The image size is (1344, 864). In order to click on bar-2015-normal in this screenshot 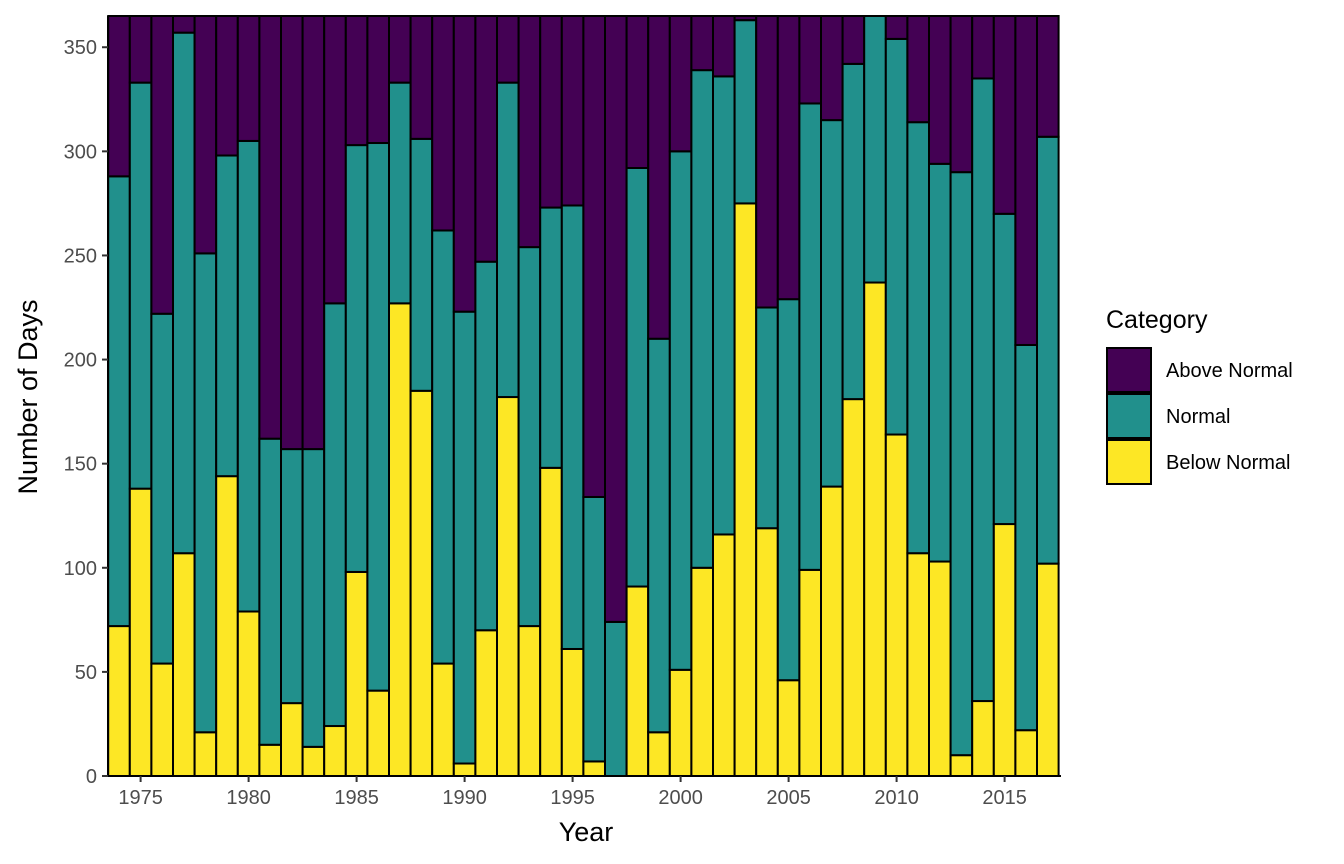, I will do `click(1004, 369)`.